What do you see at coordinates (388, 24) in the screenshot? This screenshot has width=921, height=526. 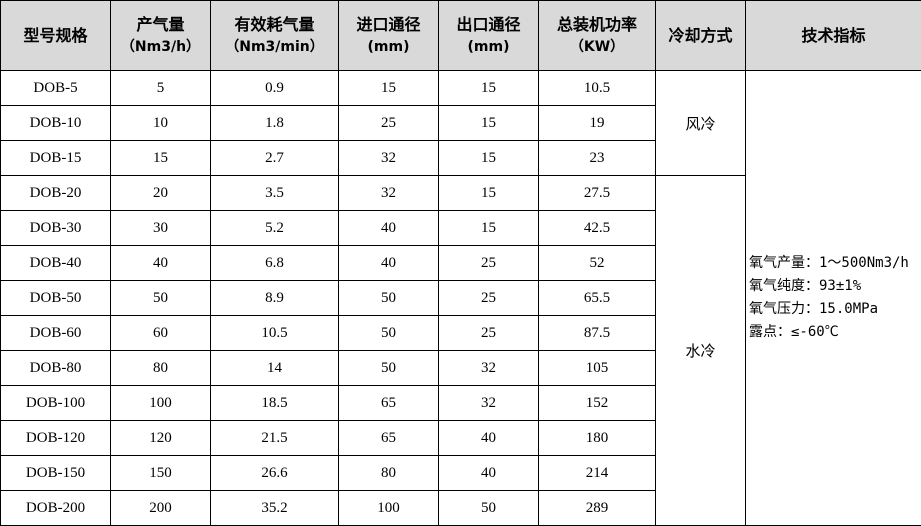 I see `header-inlet-label: 进口通径` at bounding box center [388, 24].